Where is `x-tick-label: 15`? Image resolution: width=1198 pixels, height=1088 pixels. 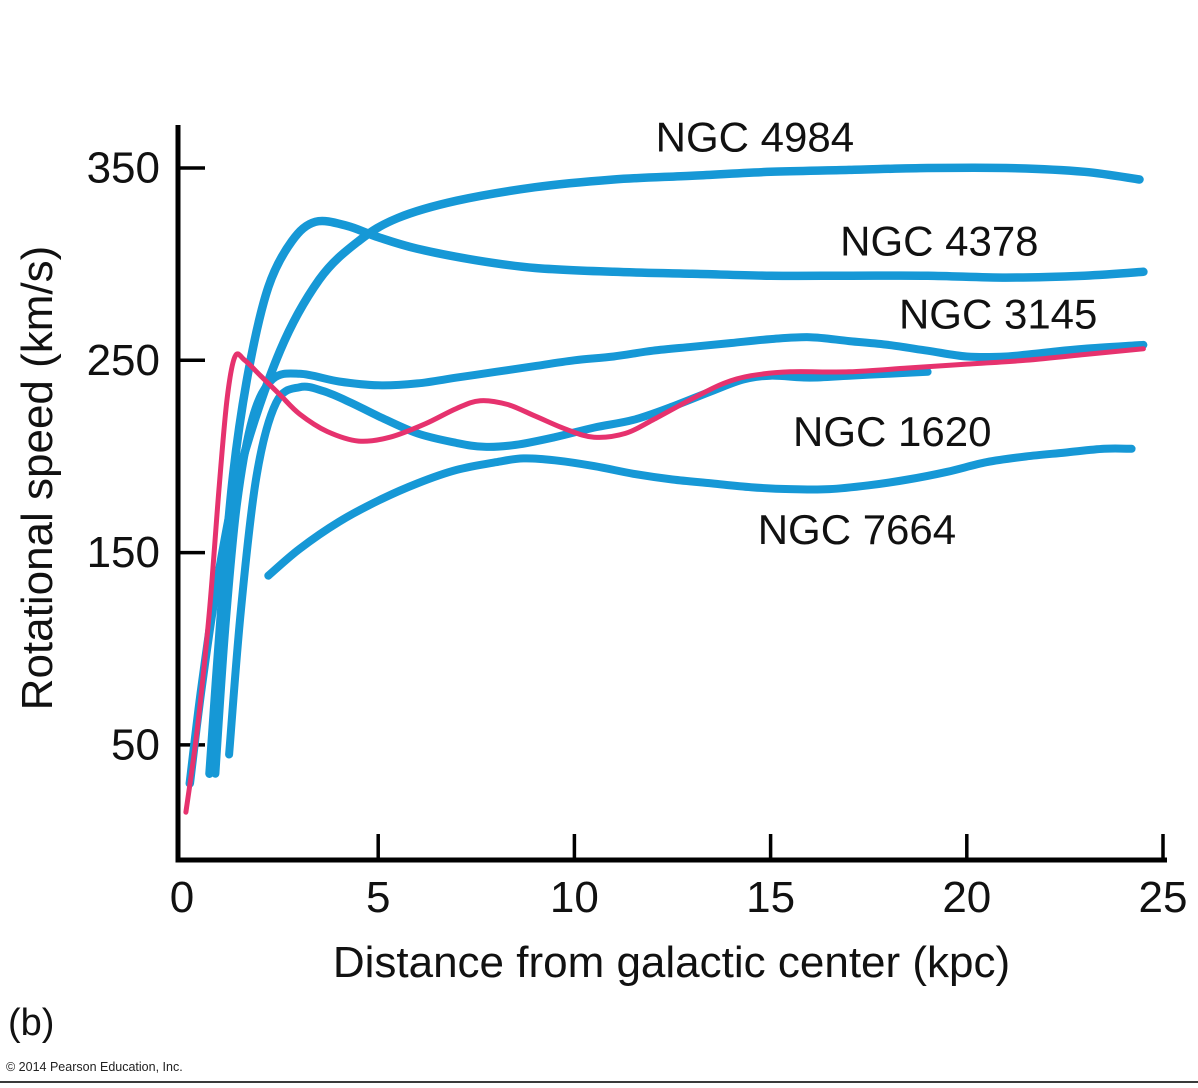
x-tick-label: 15 is located at coordinates (770, 897).